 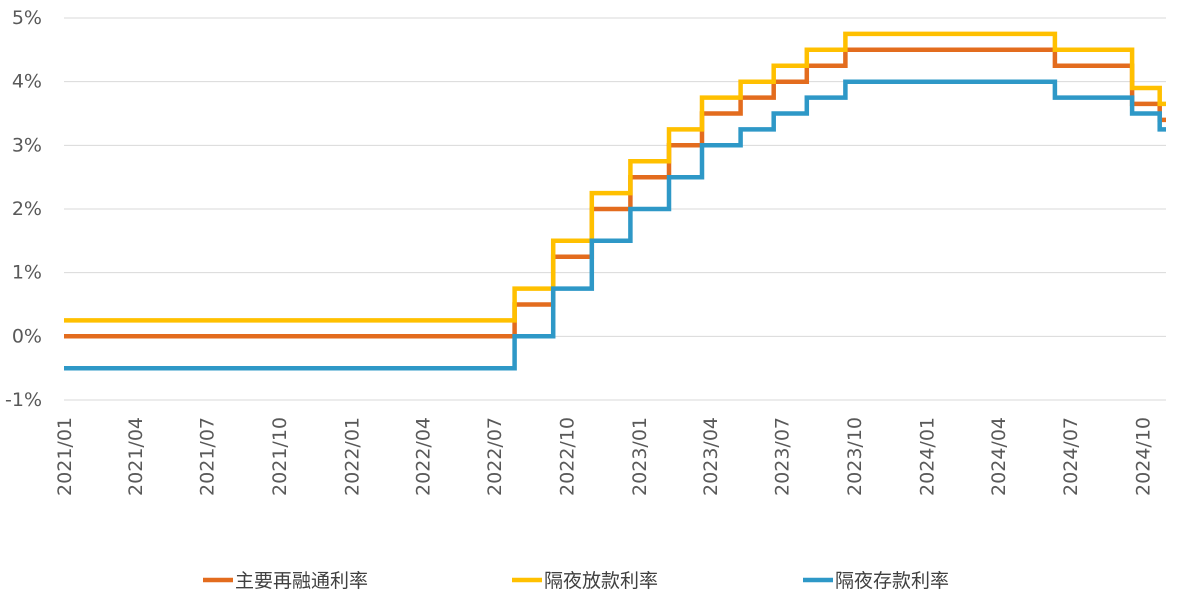 What do you see at coordinates (301, 581) in the screenshot?
I see `legend-label: 主要再融通利率` at bounding box center [301, 581].